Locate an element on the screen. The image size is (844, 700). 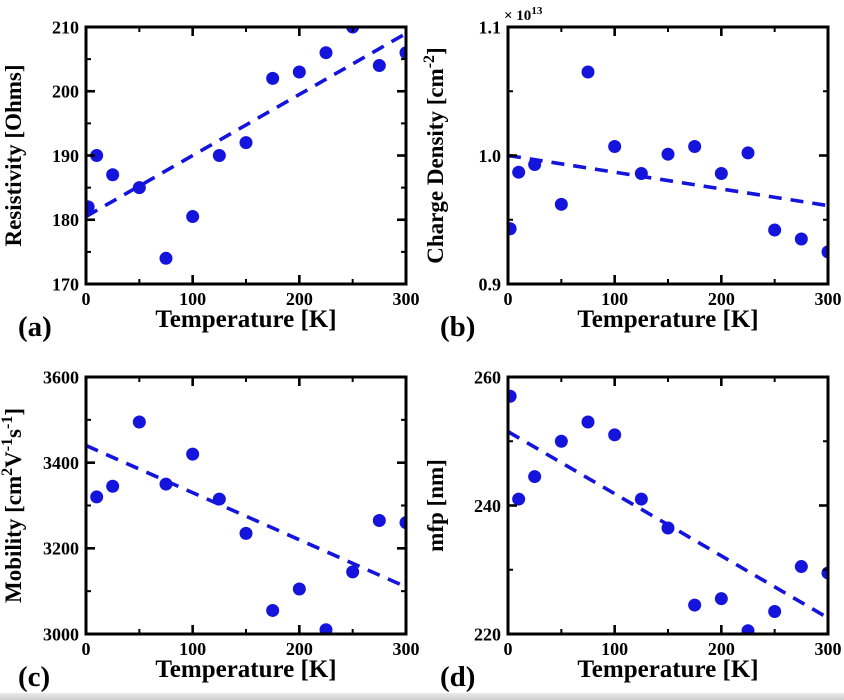
y-tick-label: 0.9 is located at coordinates (490, 284).